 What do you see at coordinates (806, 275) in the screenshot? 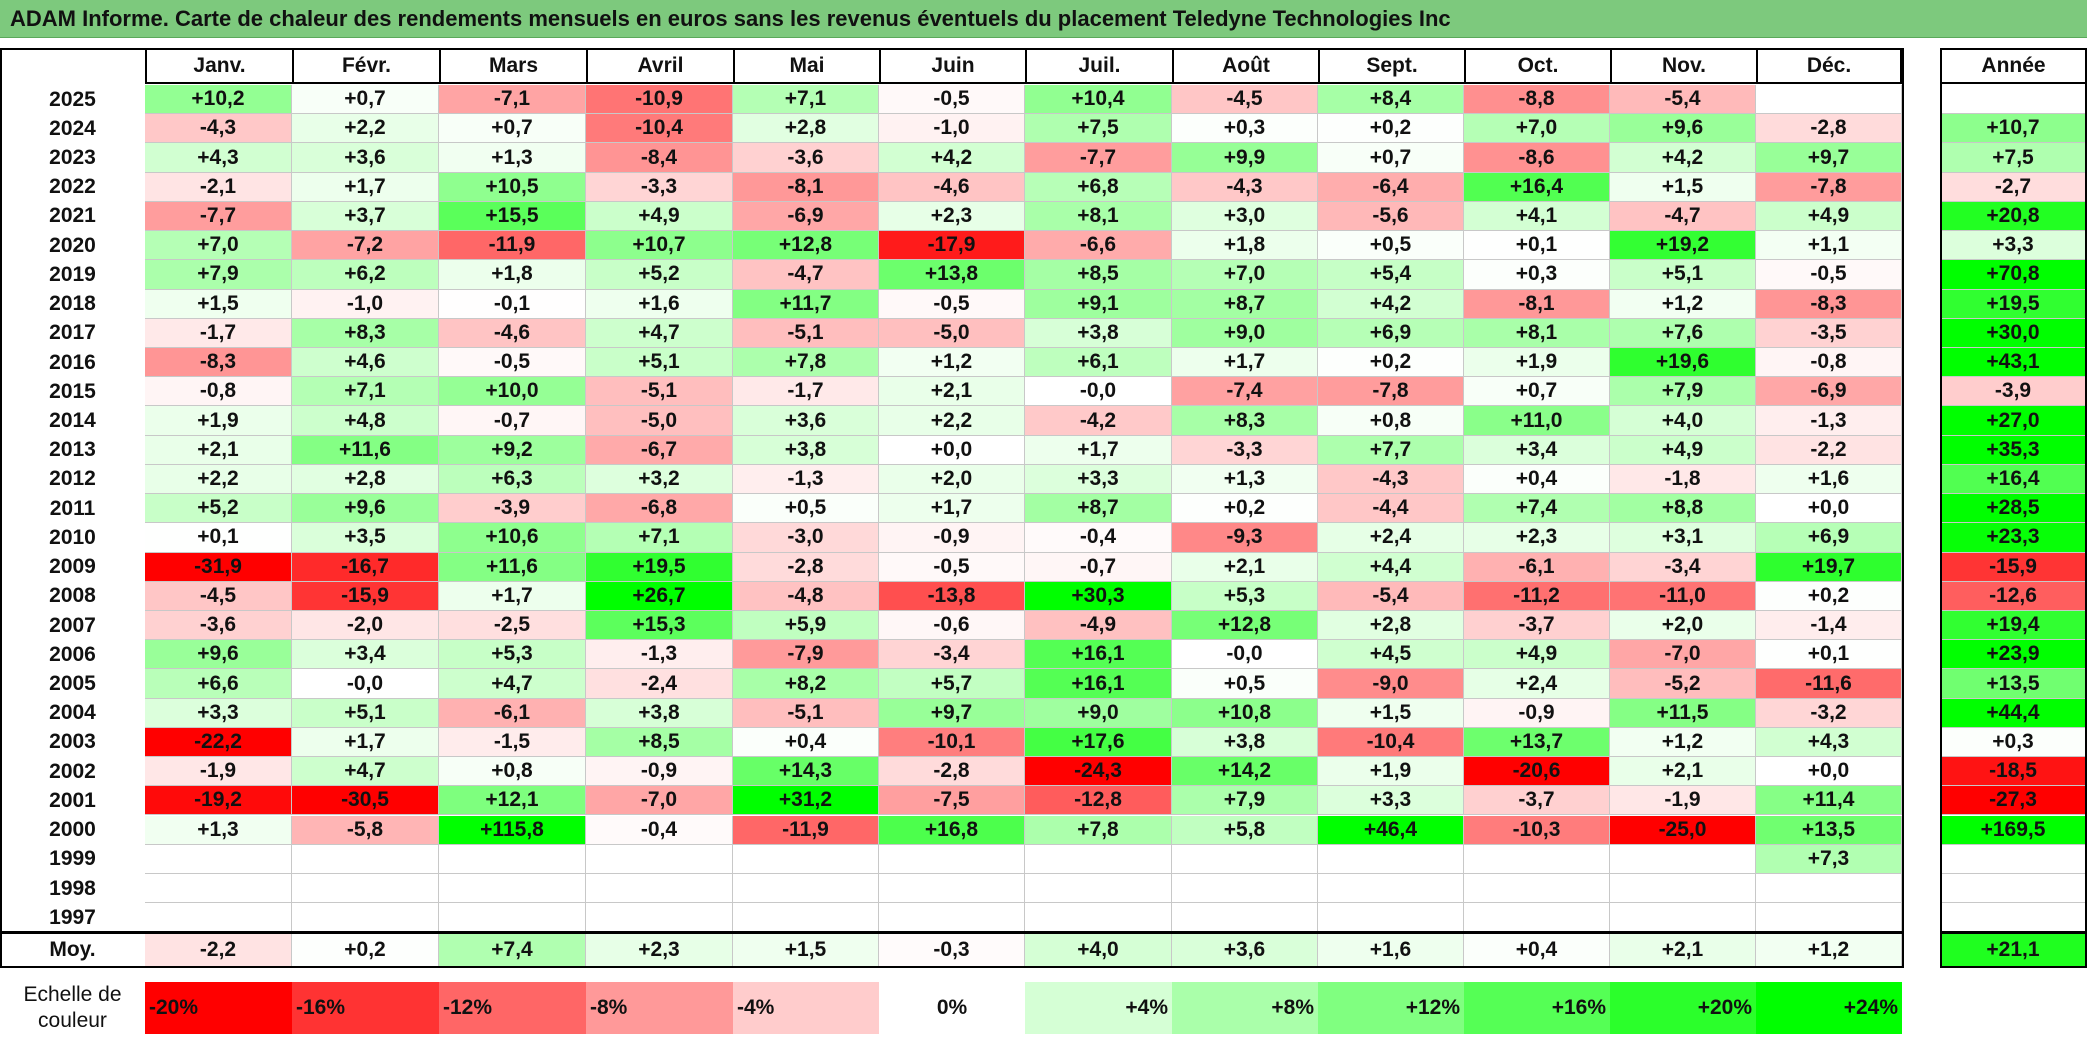
I see `heatmap-cell: -4,7` at bounding box center [806, 275].